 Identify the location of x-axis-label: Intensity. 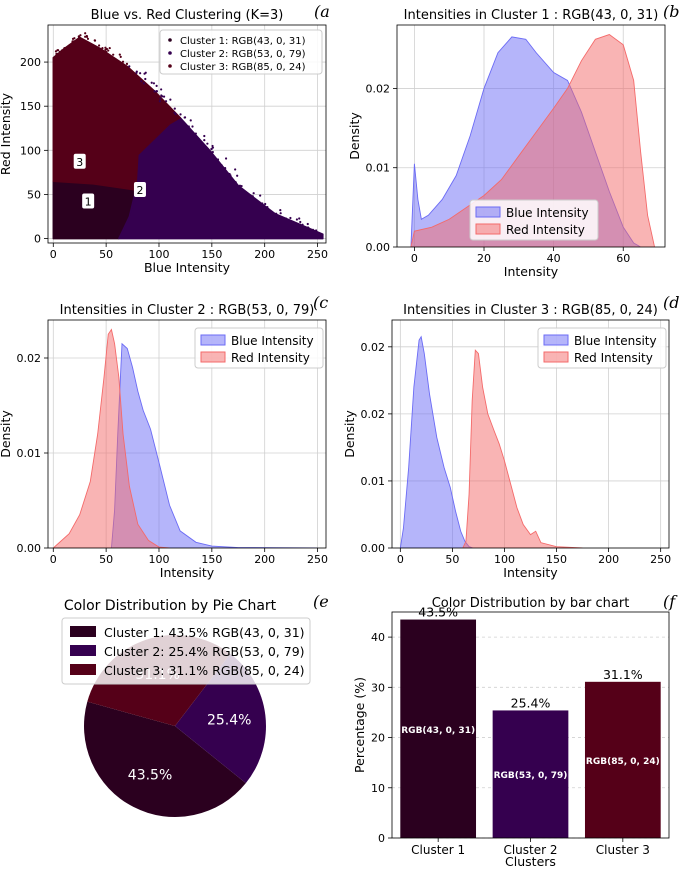
(187, 572).